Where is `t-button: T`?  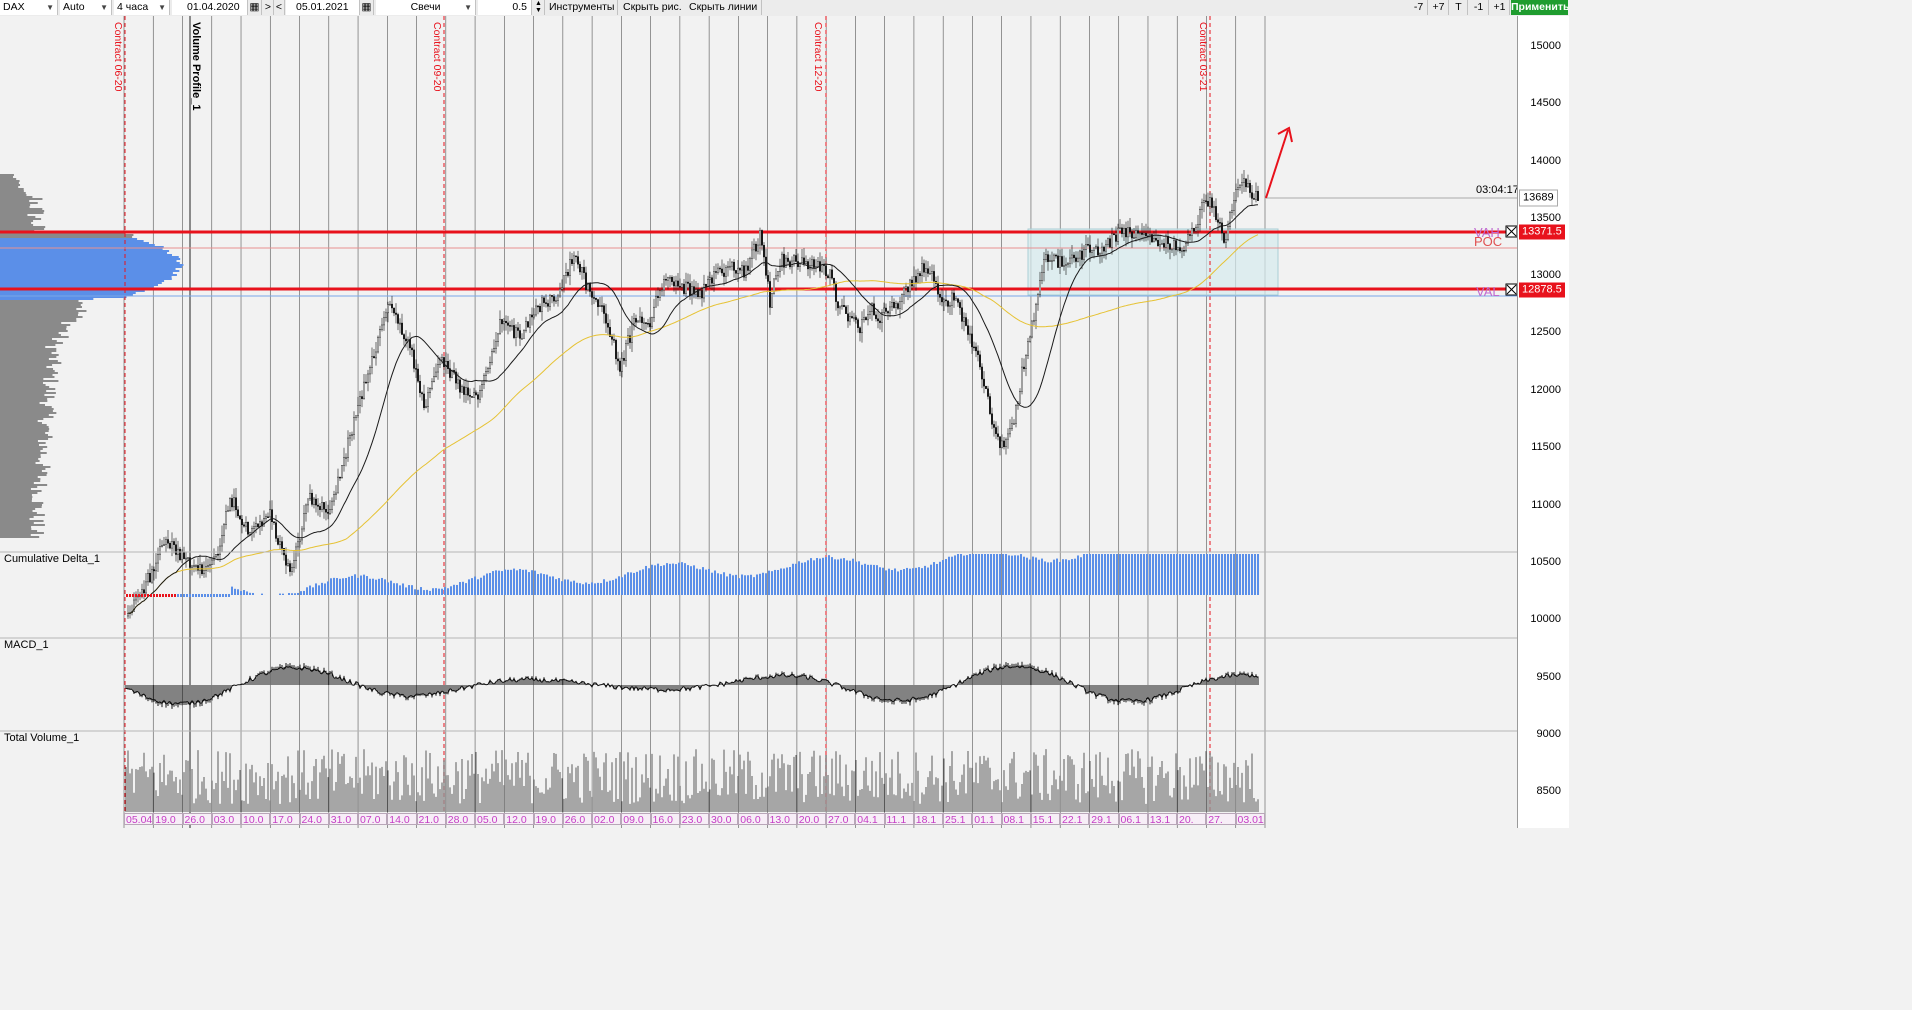 t-button: T is located at coordinates (1459, 7).